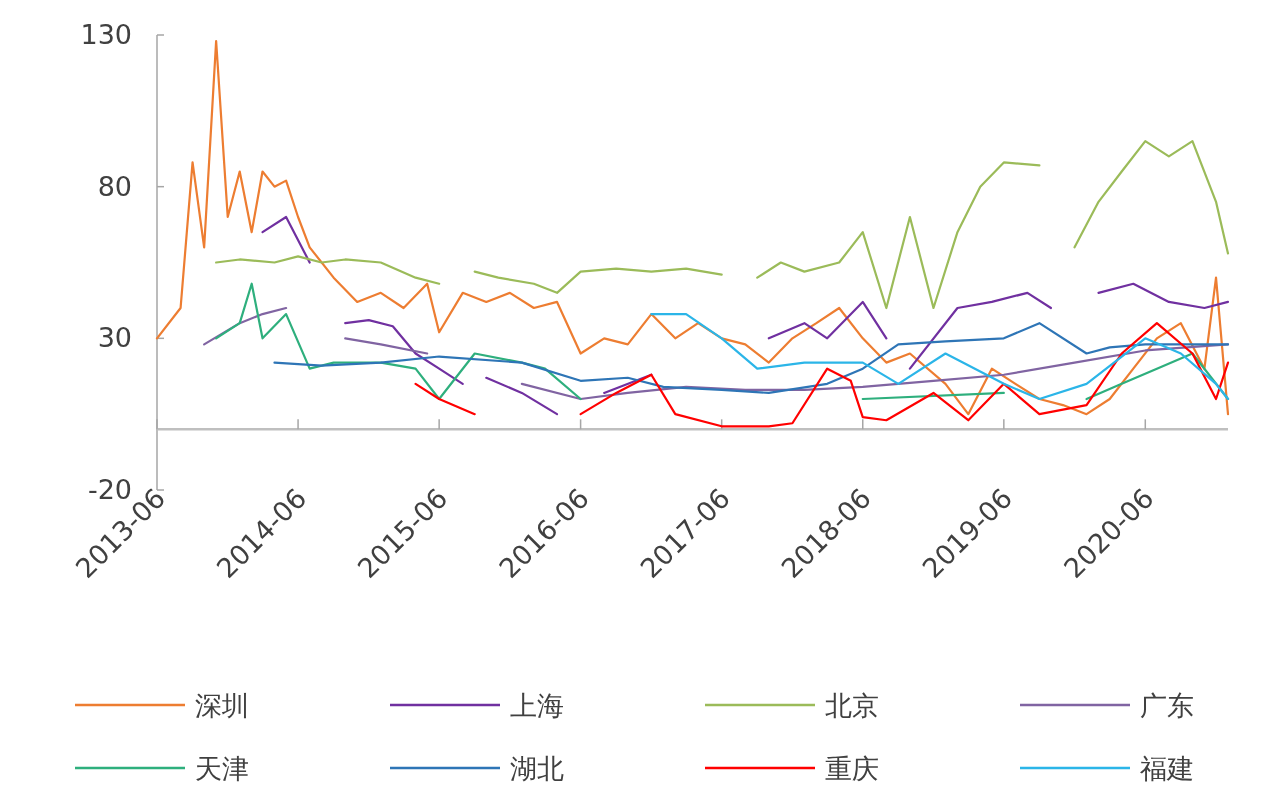 This screenshot has width=1282, height=808. Describe the element at coordinates (537, 768) in the screenshot. I see `legend-label: 湖北` at that location.